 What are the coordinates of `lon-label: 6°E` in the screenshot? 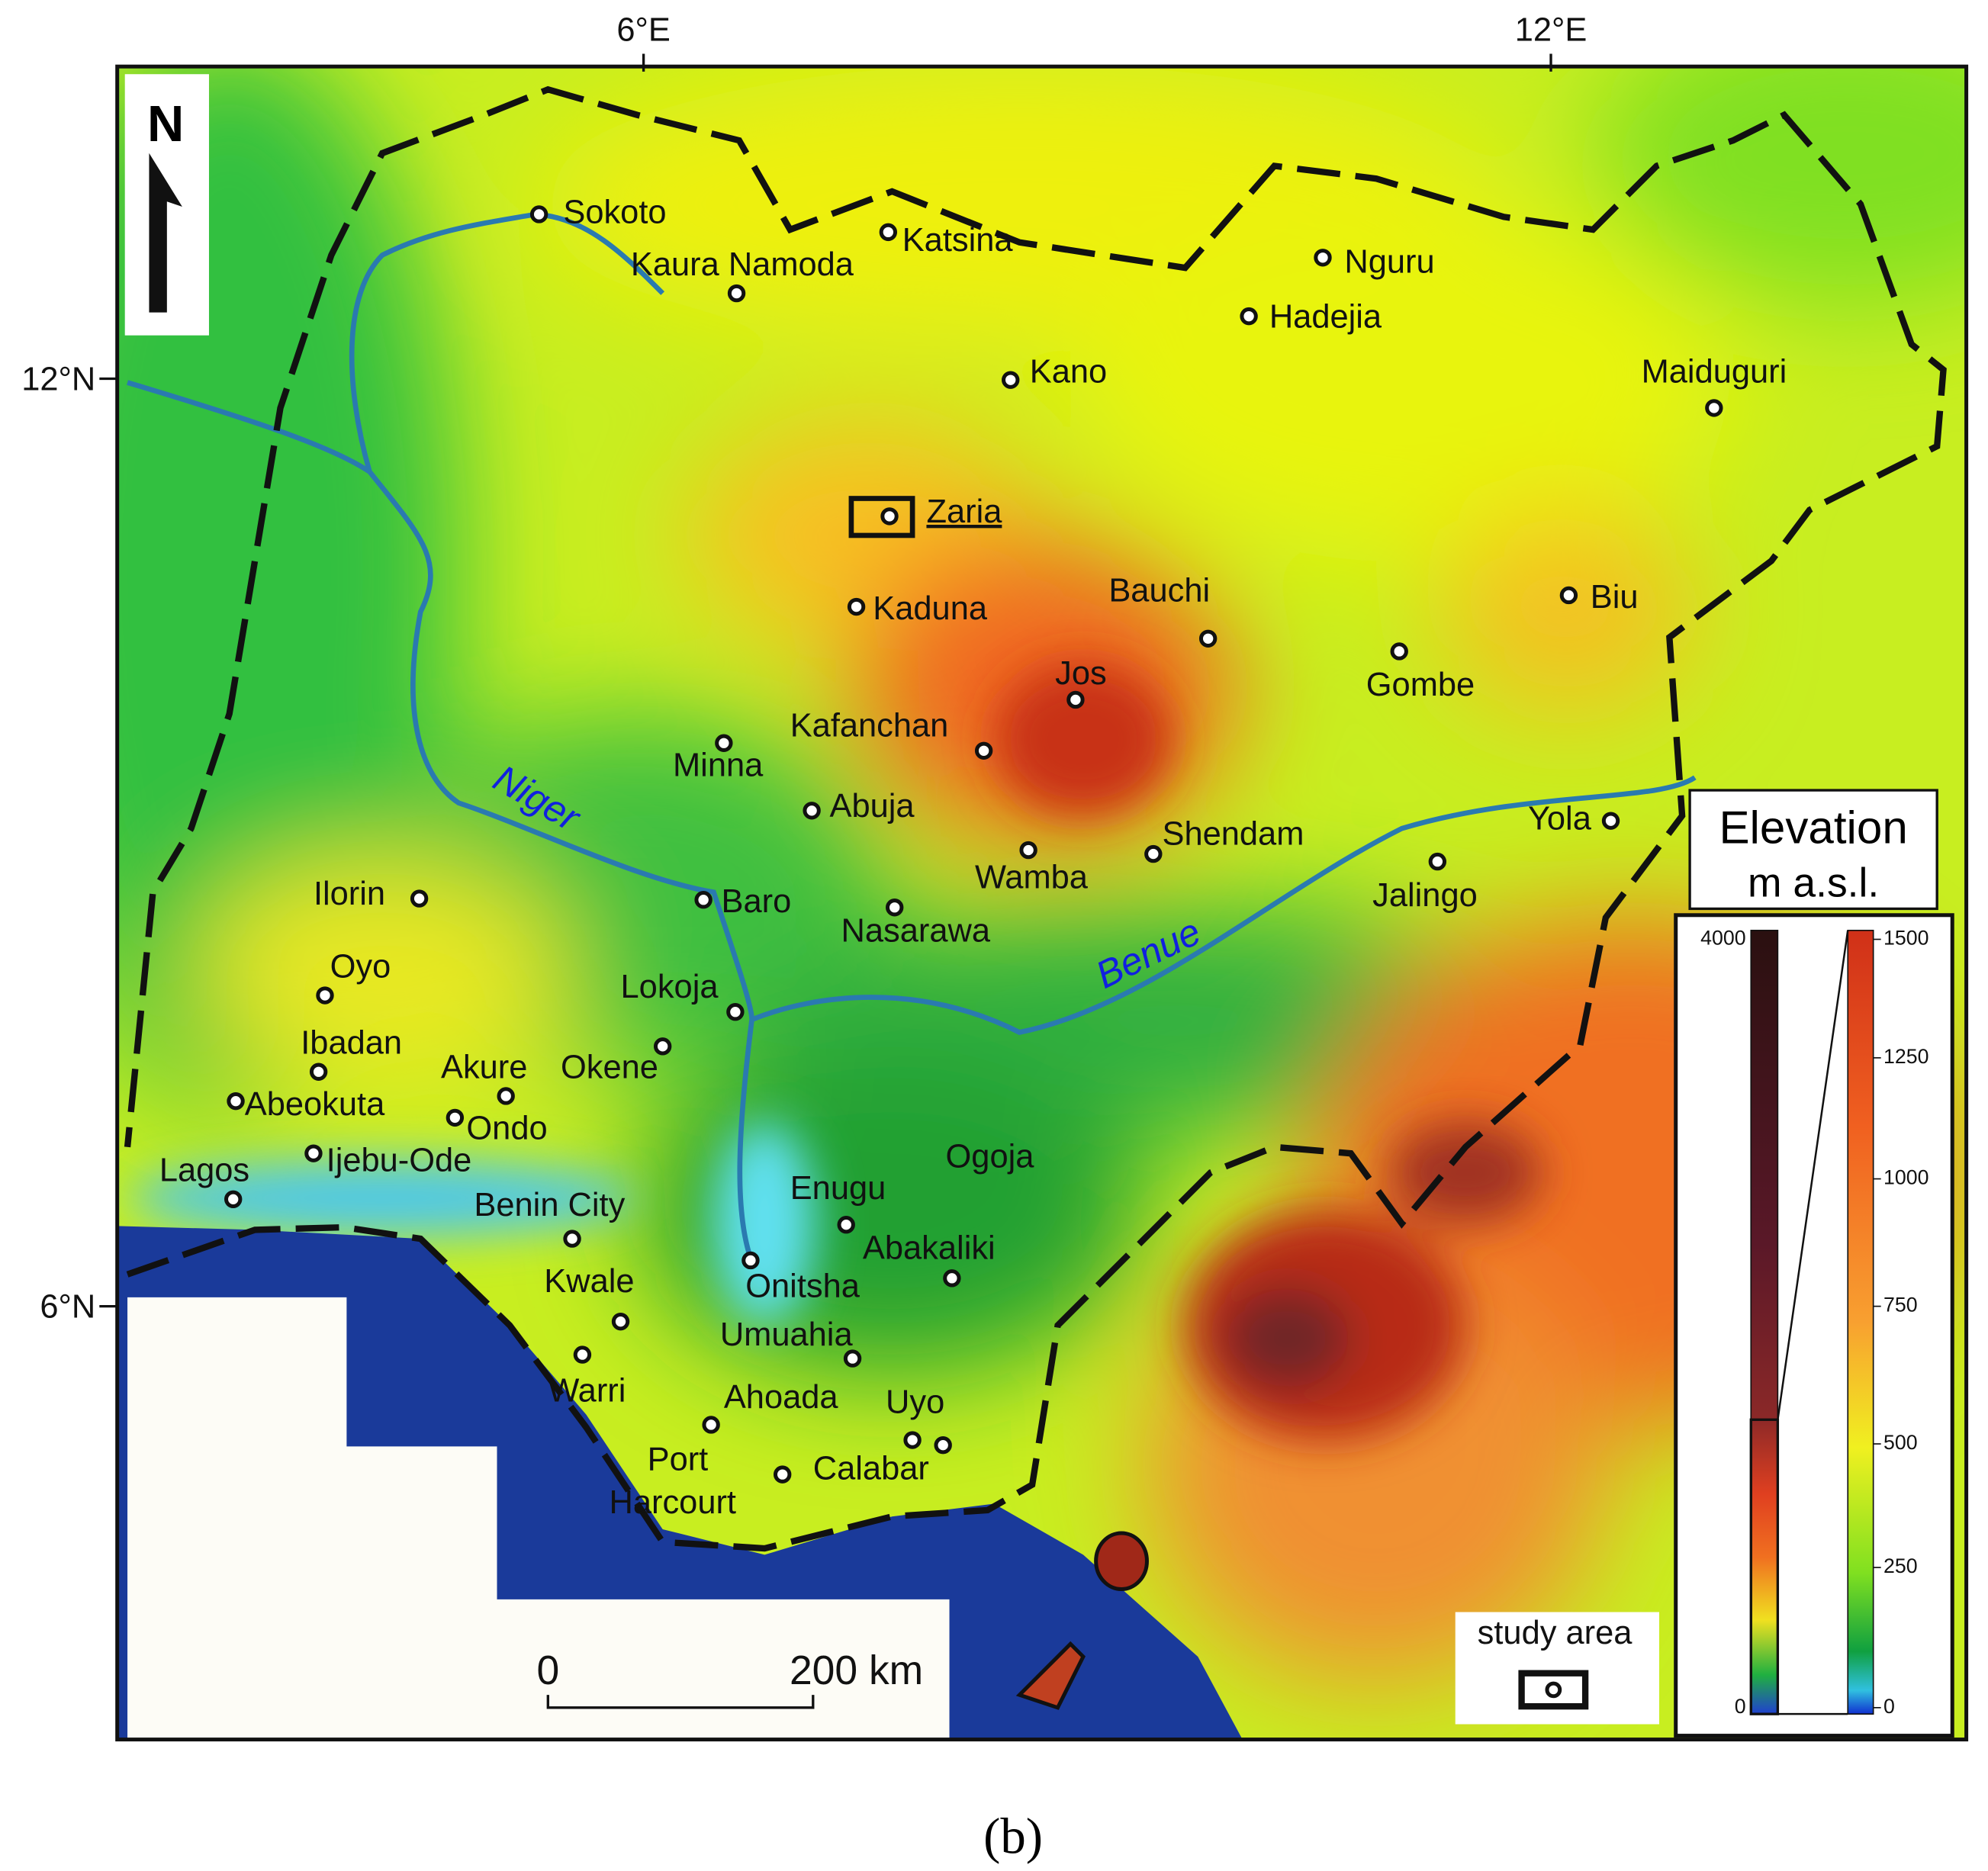 It's located at (643, 30).